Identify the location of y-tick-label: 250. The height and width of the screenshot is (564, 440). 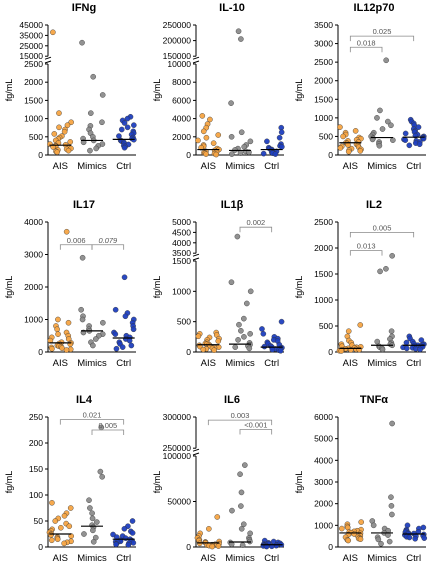
(36, 417).